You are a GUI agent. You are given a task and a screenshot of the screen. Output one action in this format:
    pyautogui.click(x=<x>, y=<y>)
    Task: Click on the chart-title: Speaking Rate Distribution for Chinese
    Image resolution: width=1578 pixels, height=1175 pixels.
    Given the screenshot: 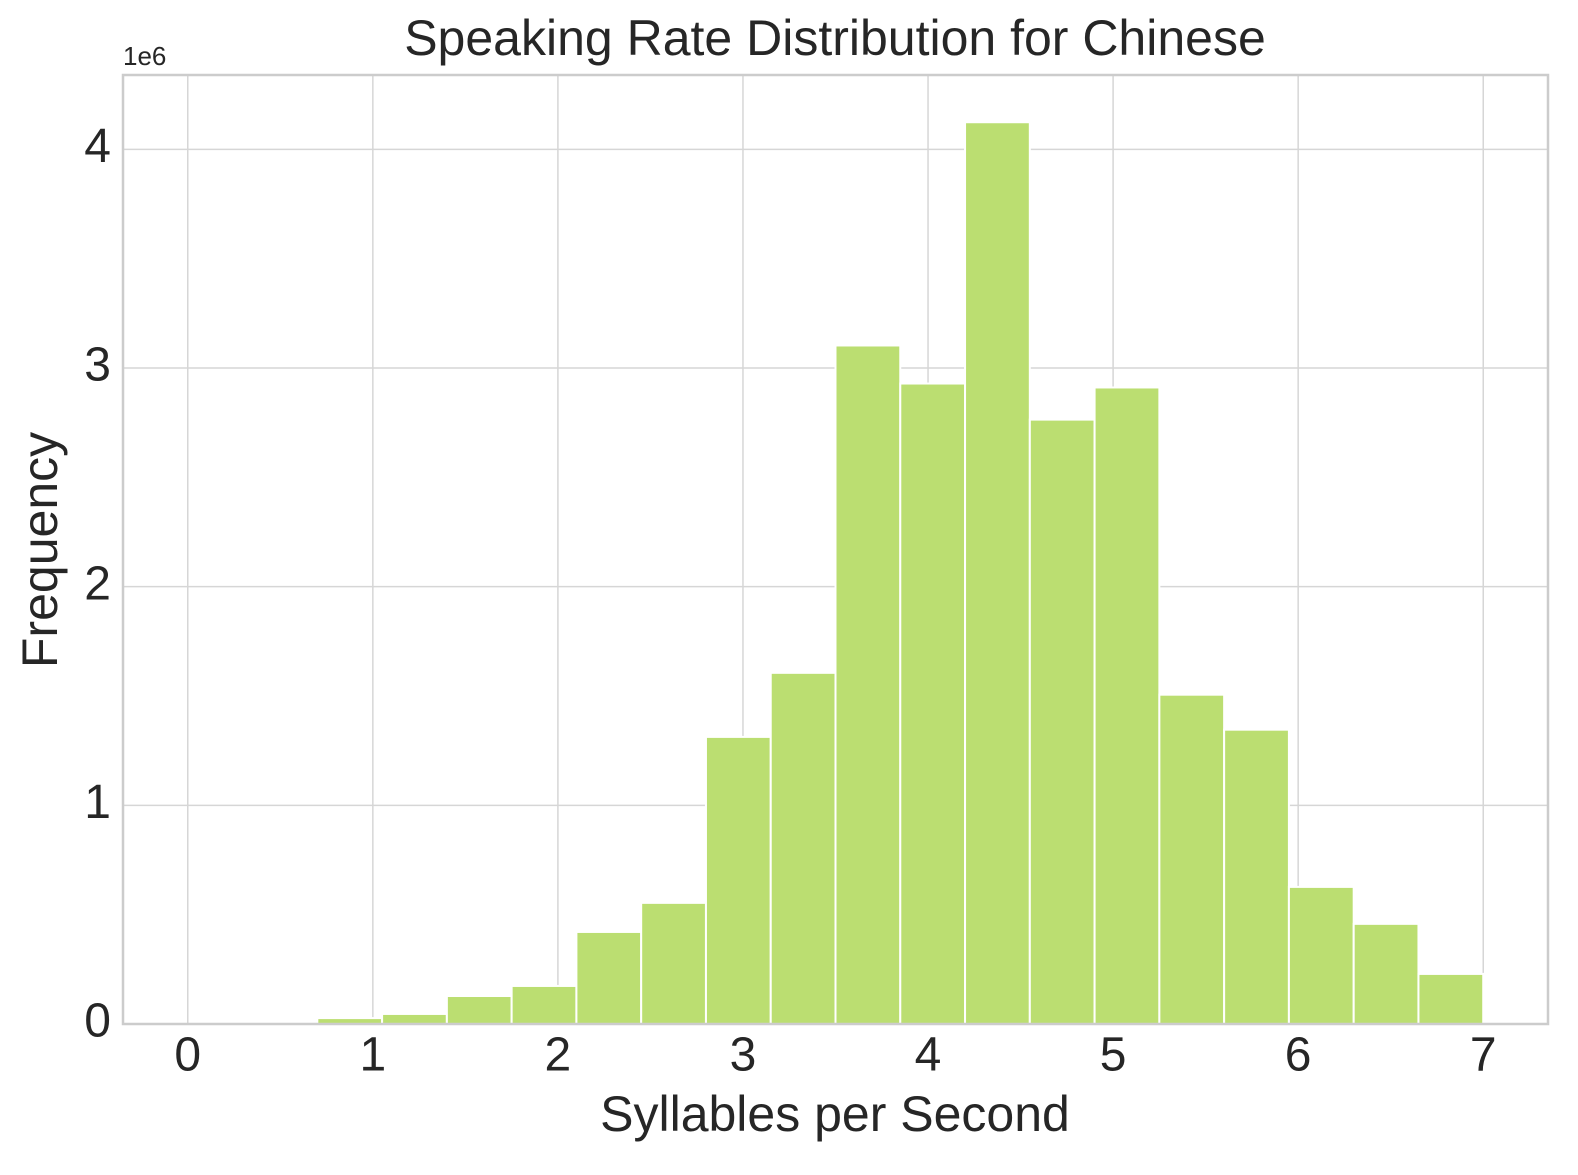 What is the action you would take?
    pyautogui.click(x=835, y=38)
    